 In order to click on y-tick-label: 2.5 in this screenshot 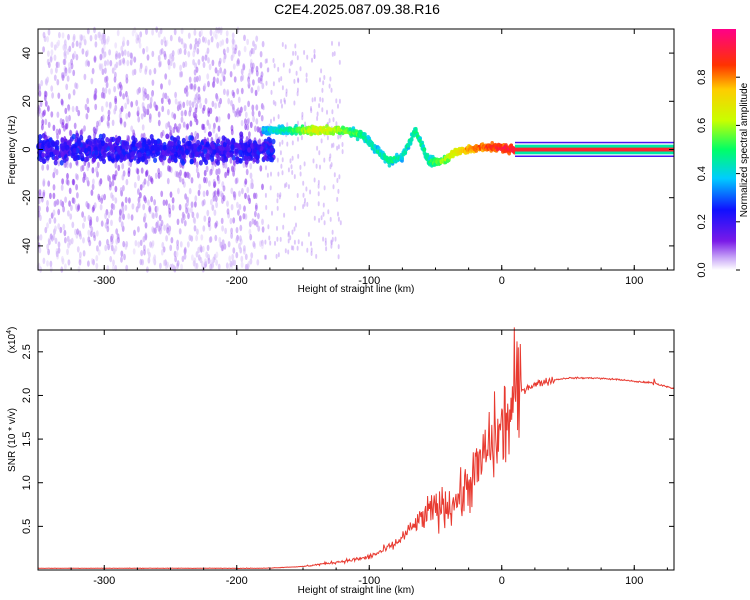, I will do `click(27, 351)`.